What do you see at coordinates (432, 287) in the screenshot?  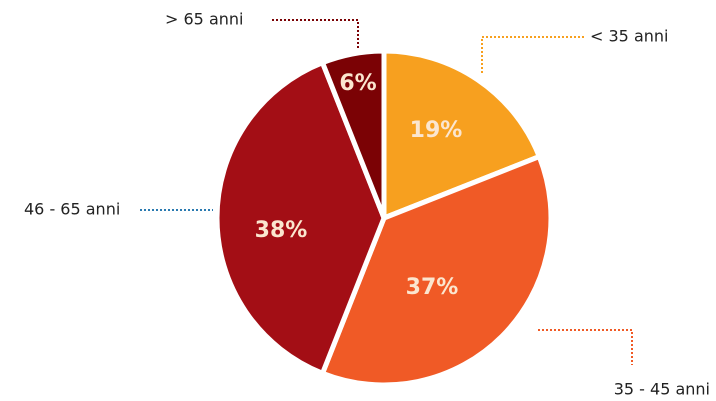 I see `value-label: 37%` at bounding box center [432, 287].